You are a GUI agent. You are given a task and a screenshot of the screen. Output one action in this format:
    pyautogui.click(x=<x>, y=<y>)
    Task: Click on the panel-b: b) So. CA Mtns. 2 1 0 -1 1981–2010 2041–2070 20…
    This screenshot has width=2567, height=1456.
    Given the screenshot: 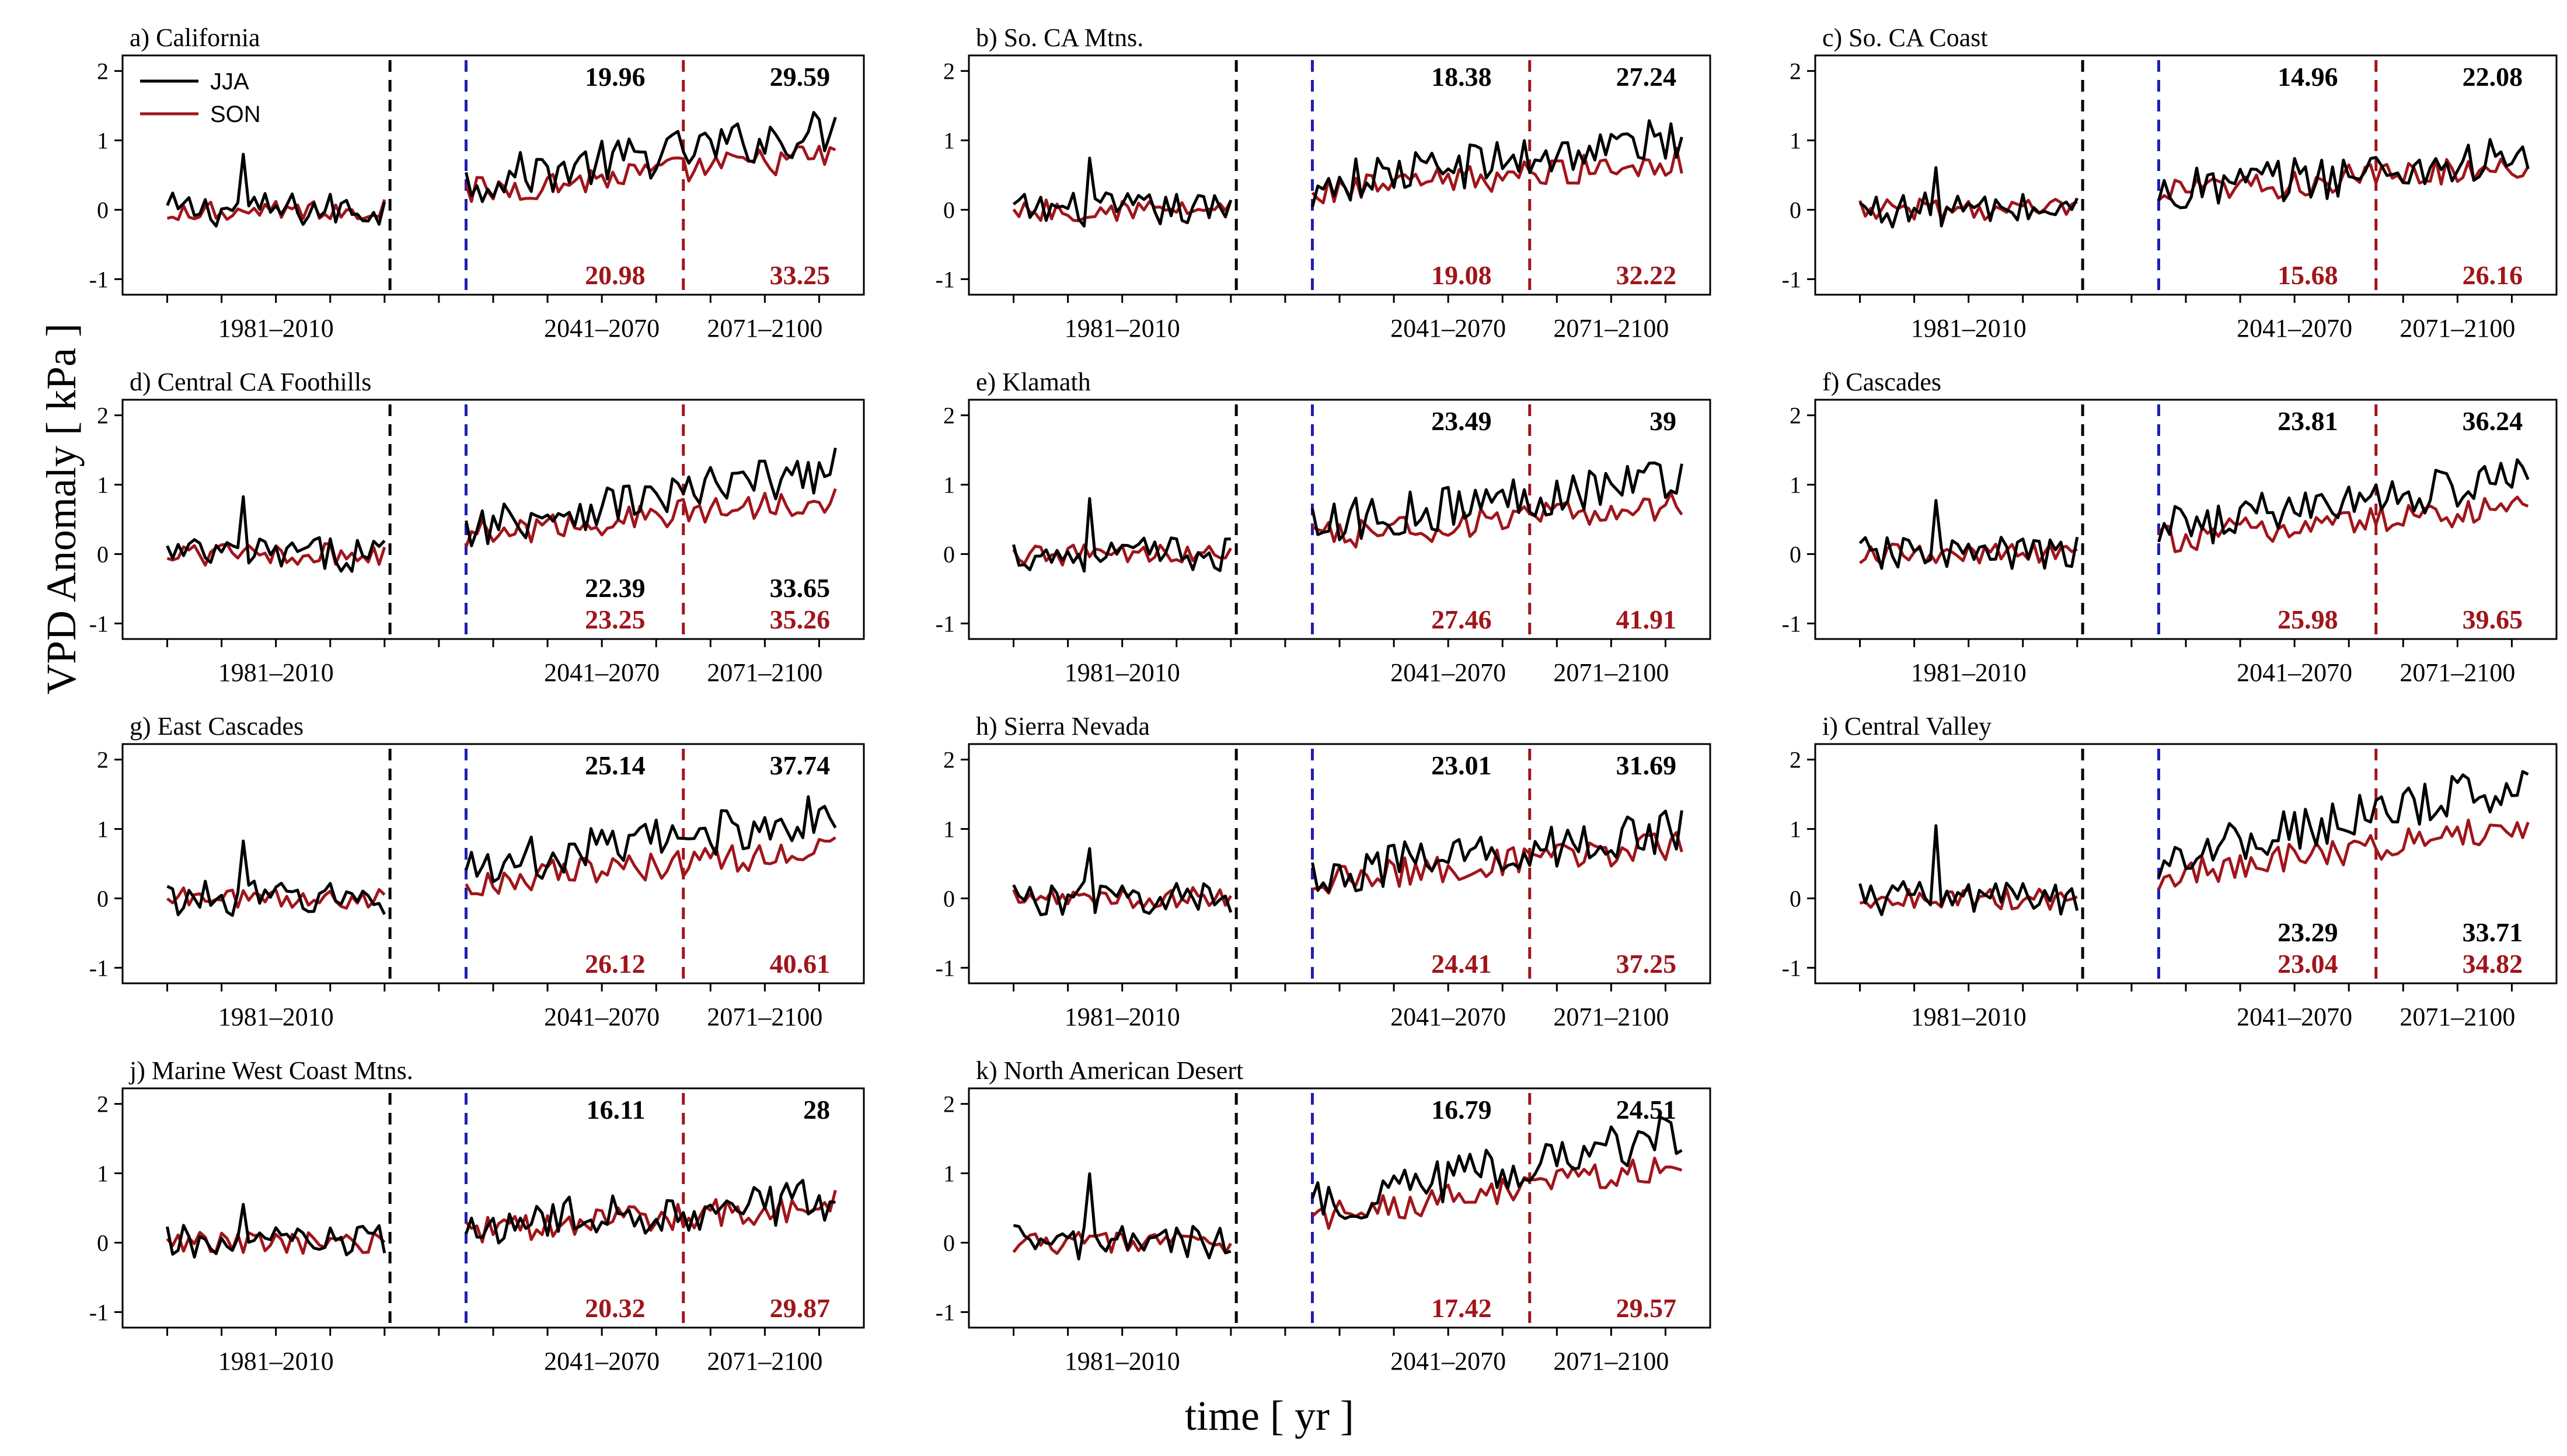 What is the action you would take?
    pyautogui.click(x=1323, y=183)
    